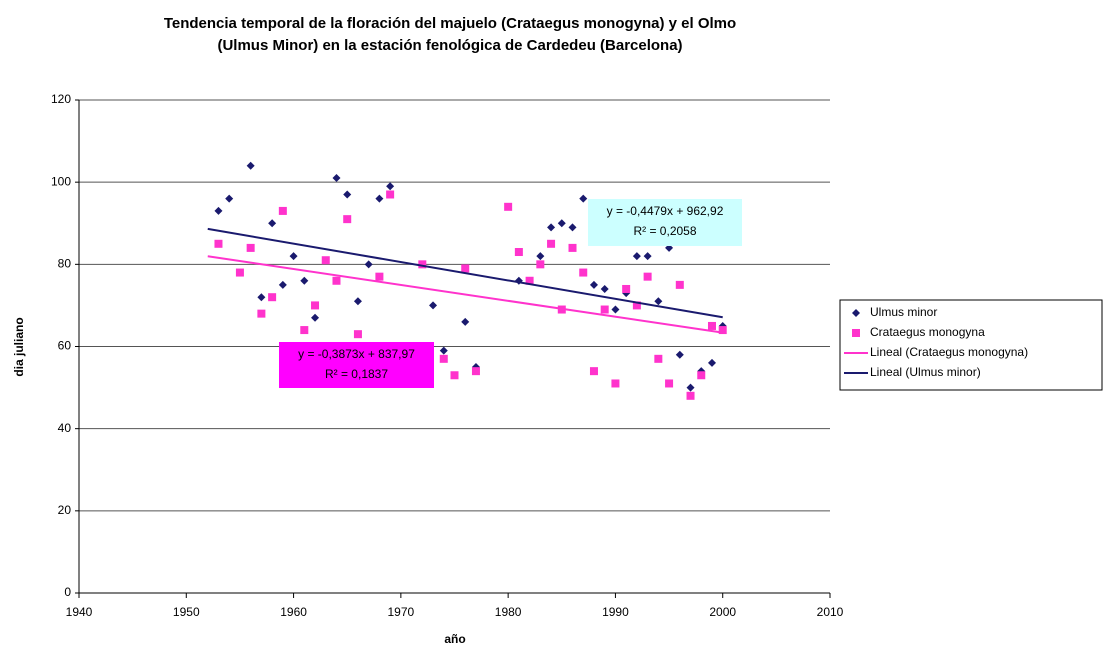  I want to click on legend-box, so click(971, 345).